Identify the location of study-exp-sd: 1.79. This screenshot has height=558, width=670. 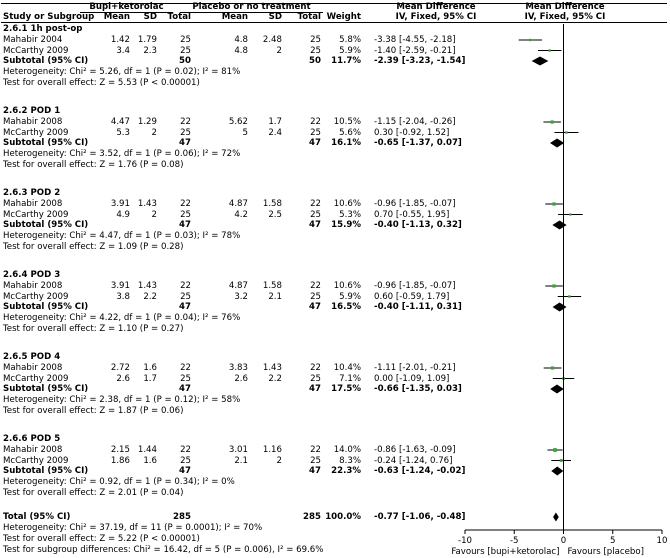
(147, 40).